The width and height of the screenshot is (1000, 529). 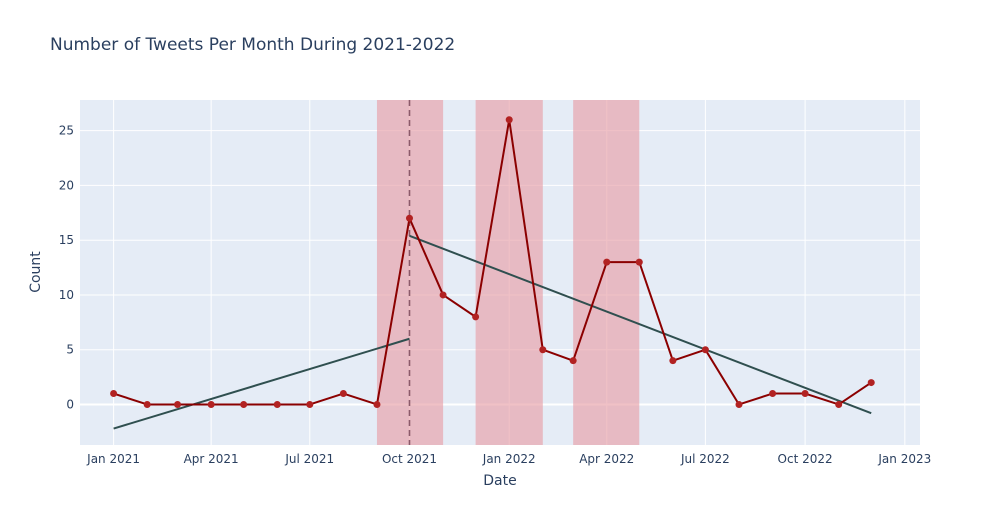 I want to click on y-tick-label: 0, so click(x=70, y=404).